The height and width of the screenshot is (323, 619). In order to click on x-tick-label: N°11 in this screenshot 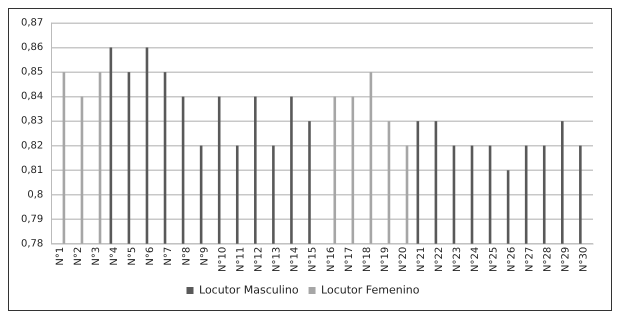, I will do `click(240, 259)`.